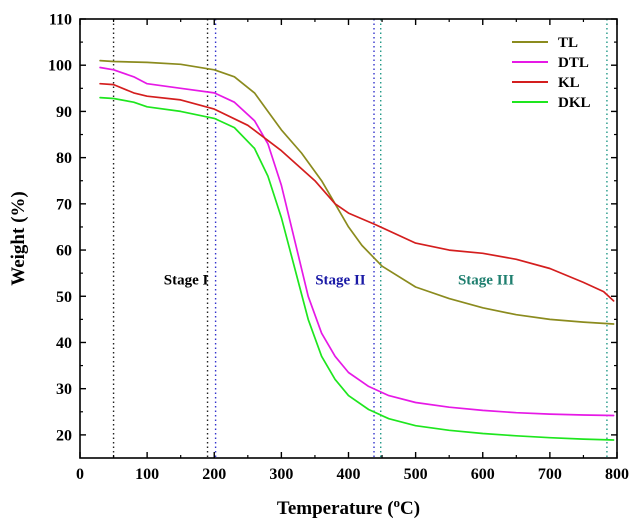  What do you see at coordinates (486, 281) in the screenshot?
I see `stage-label-3: Stage III` at bounding box center [486, 281].